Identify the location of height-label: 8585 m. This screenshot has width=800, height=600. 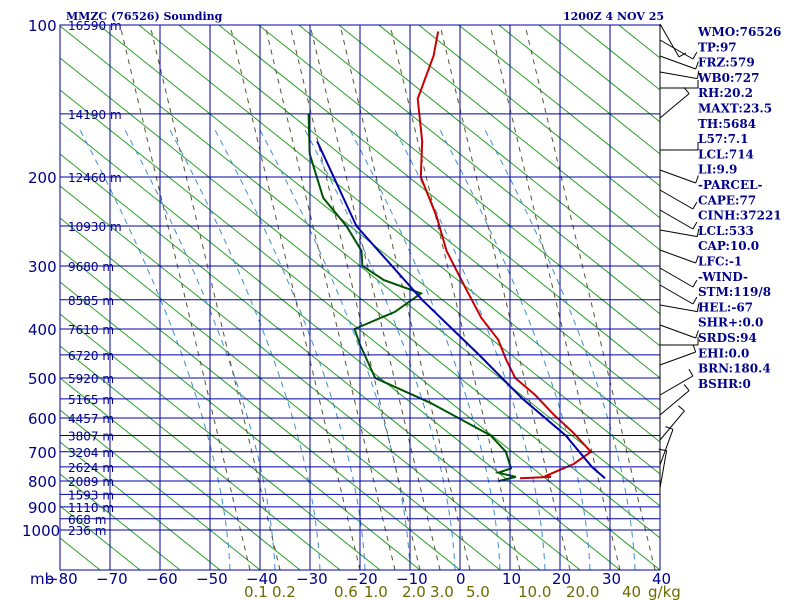
(91, 301).